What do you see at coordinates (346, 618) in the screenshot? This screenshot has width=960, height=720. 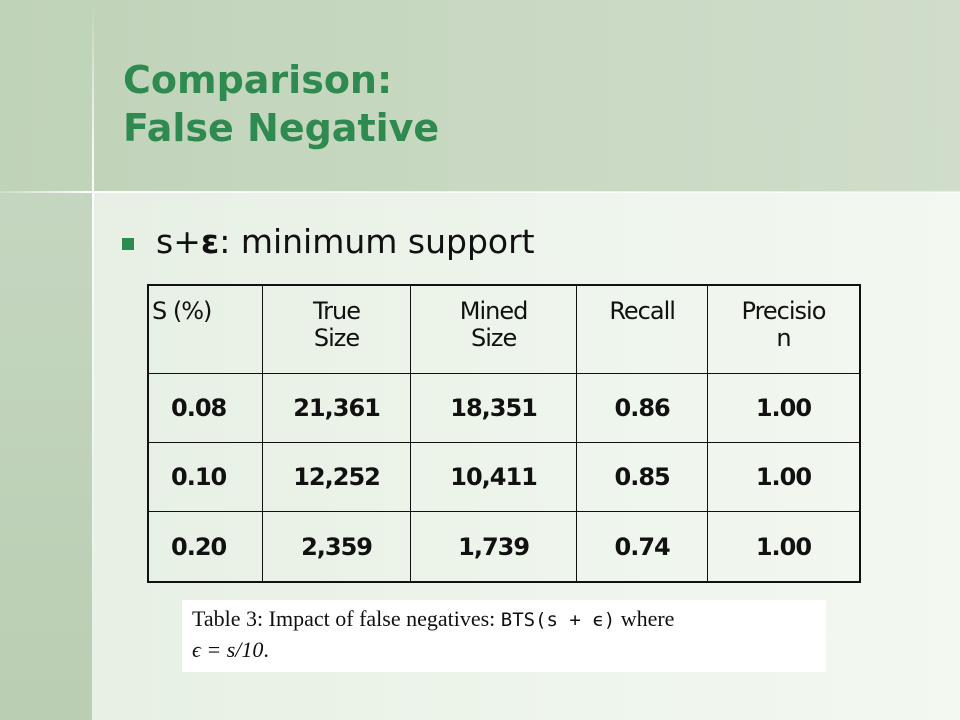 I see `caption-lead: Table 3: Impact of false negatives:` at bounding box center [346, 618].